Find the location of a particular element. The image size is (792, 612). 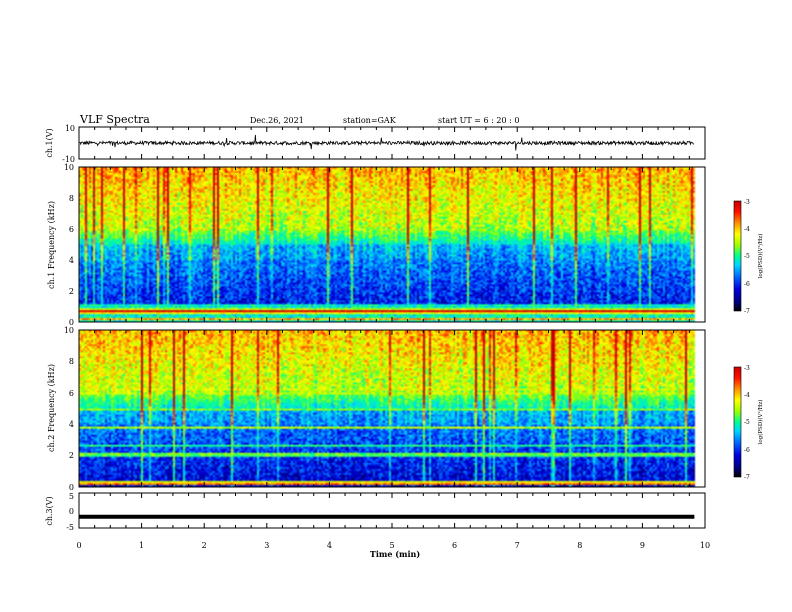

colorbar-ch2-tick-m4: -4 is located at coordinates (747, 395).